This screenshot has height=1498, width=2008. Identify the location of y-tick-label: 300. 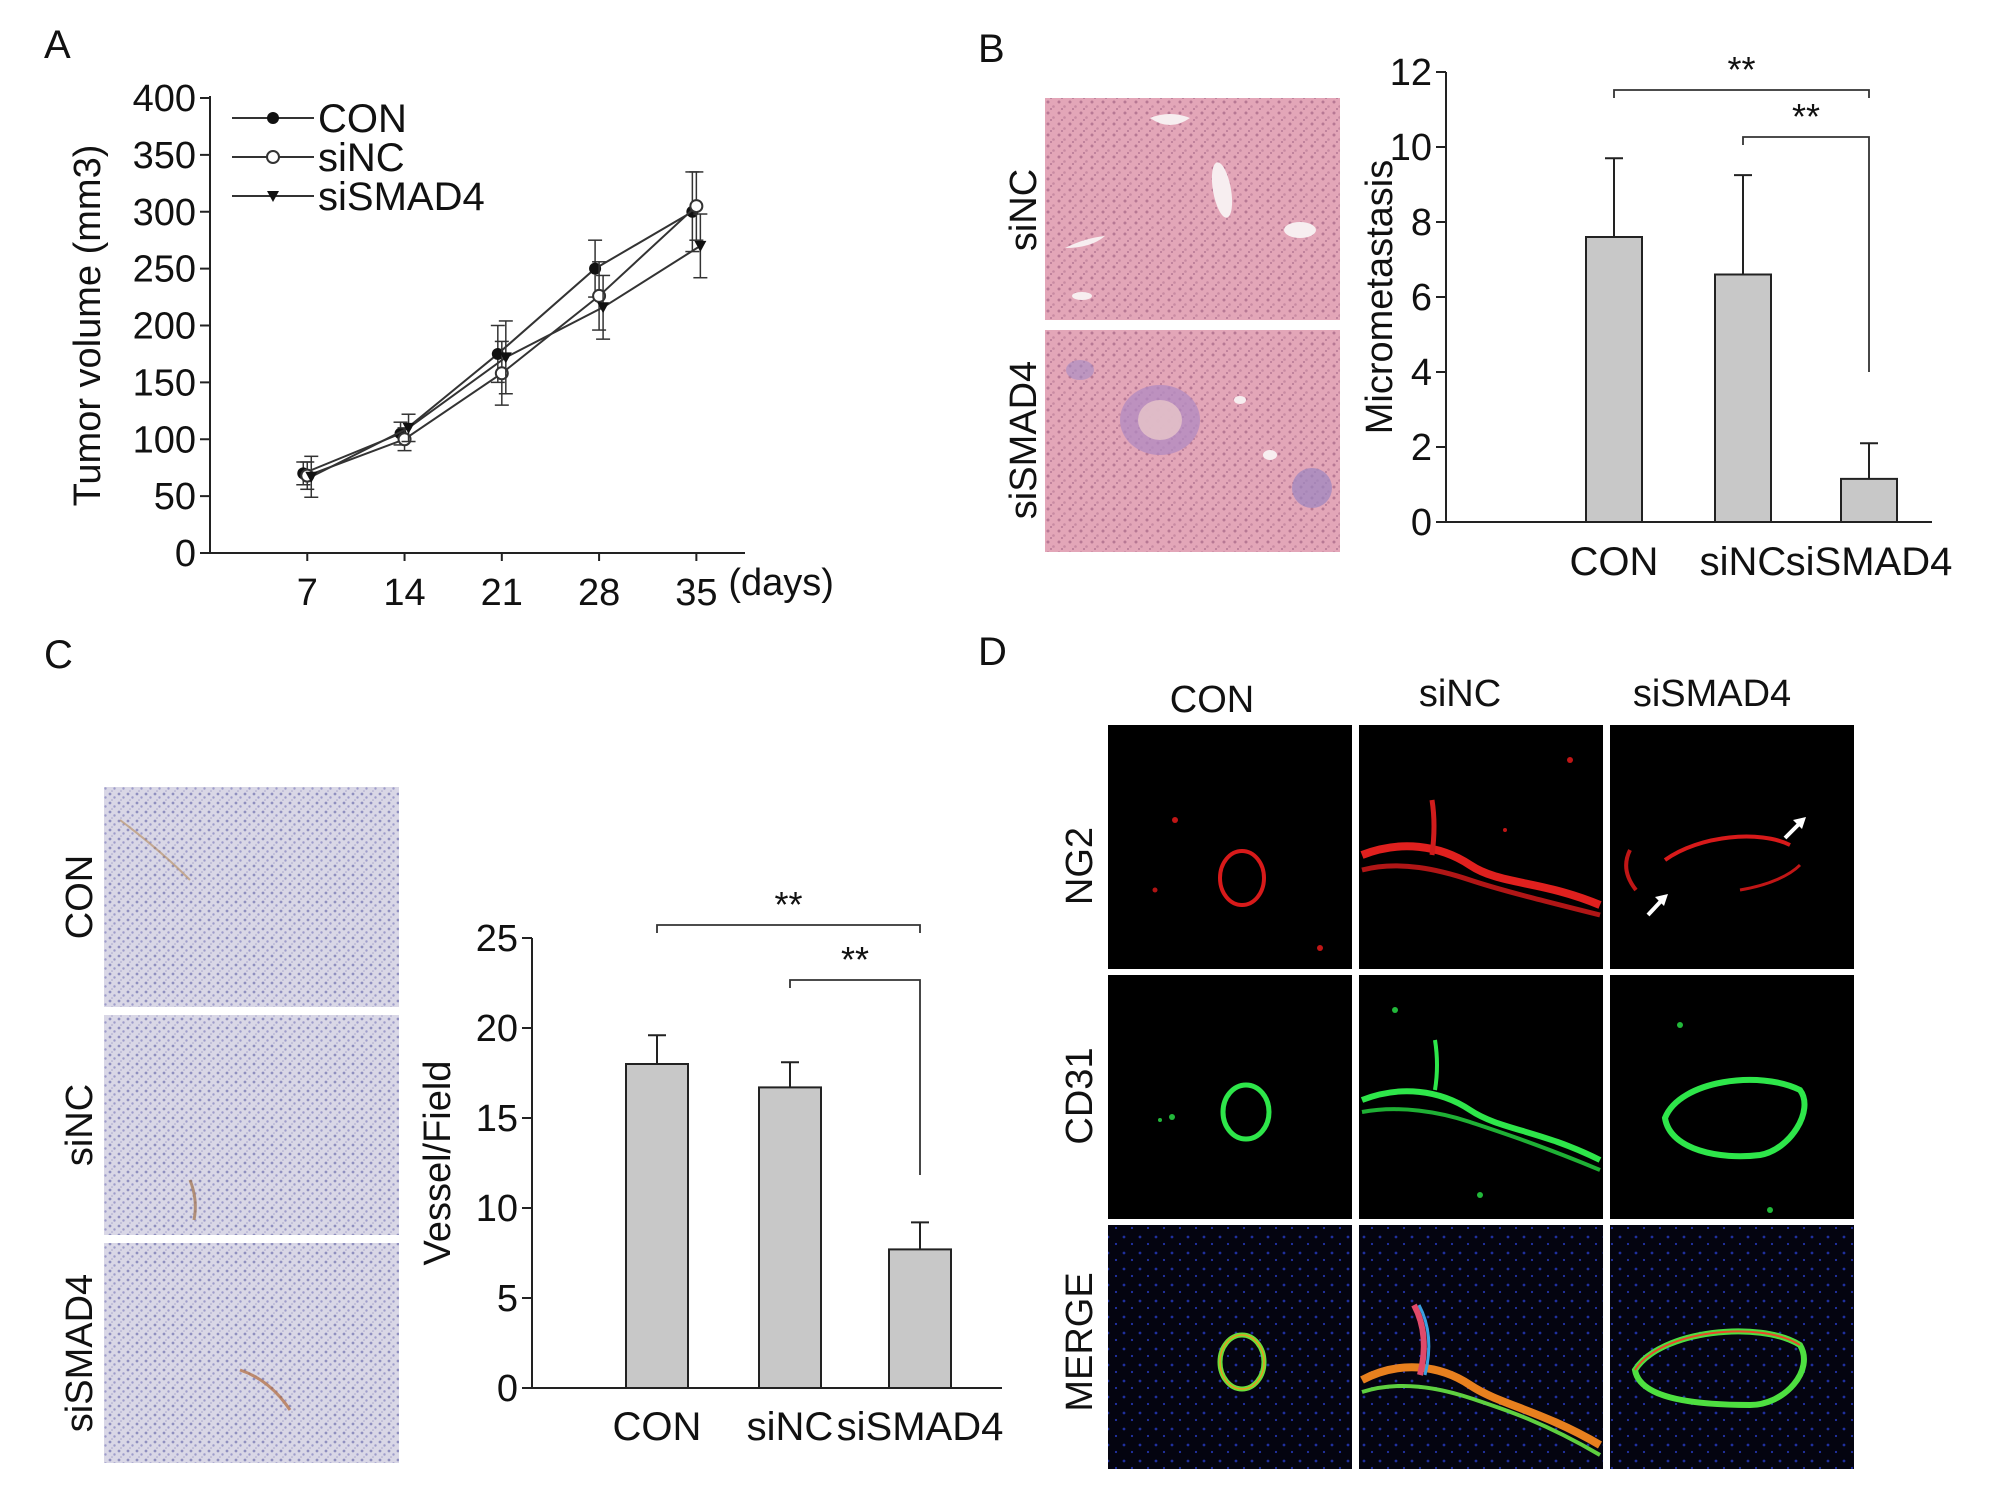
(164, 213).